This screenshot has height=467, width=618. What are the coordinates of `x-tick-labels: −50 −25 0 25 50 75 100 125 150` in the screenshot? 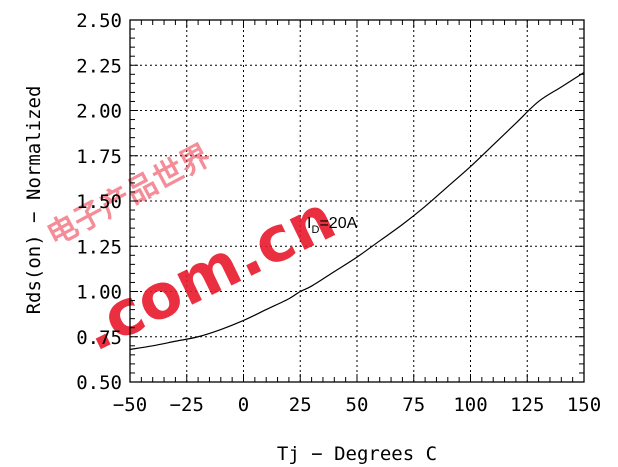 It's located at (357, 405).